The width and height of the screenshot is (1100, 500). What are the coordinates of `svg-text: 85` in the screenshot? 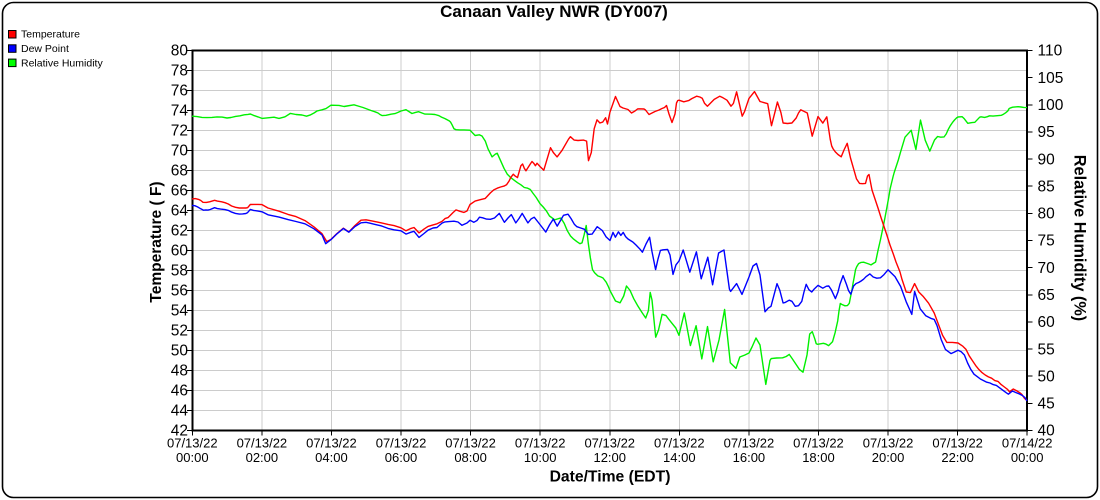 It's located at (1046, 186).